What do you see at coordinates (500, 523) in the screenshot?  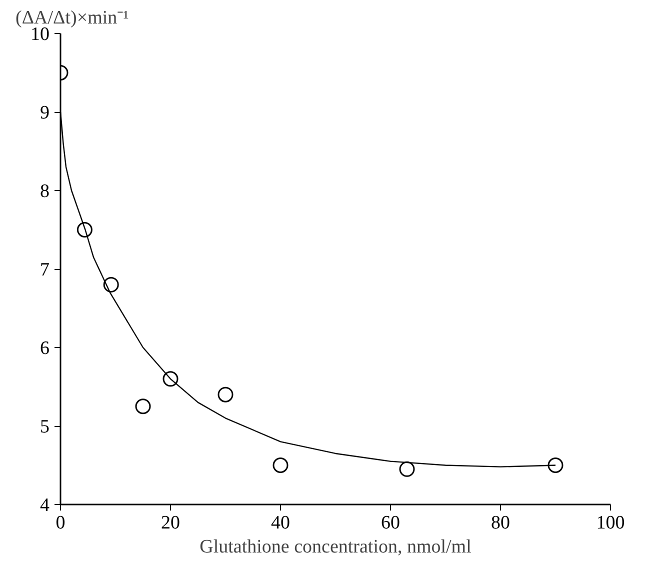 I see `x-tick-label: 80` at bounding box center [500, 523].